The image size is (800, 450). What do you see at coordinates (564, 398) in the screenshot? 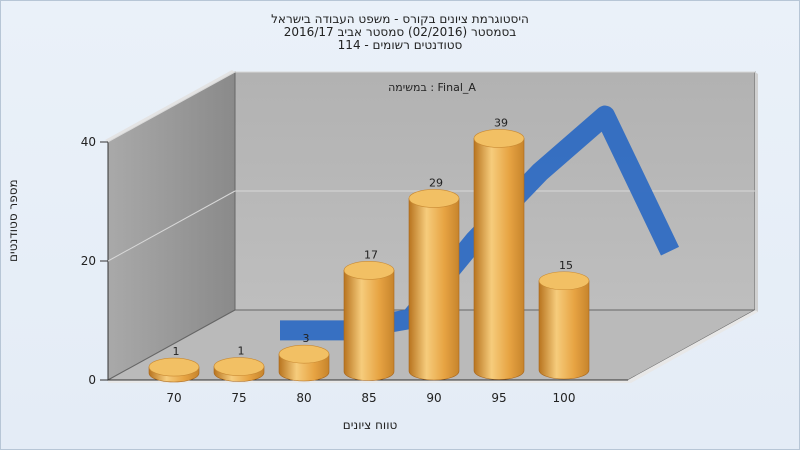
I see `x-tick-label: 100` at bounding box center [564, 398].